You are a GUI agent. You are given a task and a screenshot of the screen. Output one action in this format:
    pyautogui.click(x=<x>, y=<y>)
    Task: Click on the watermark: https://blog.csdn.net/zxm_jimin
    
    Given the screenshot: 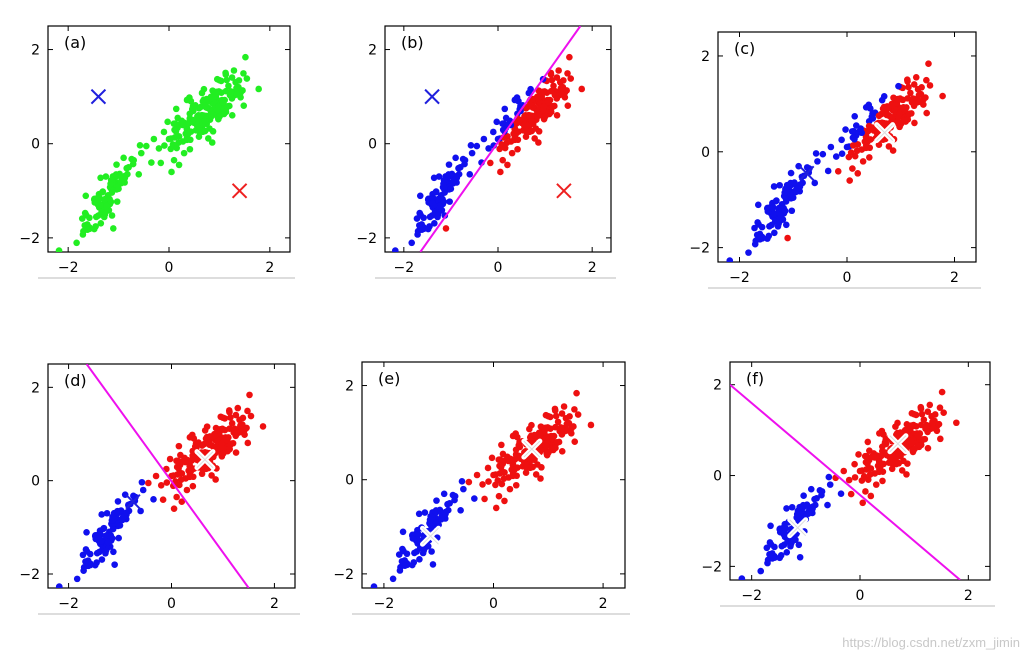 What is the action you would take?
    pyautogui.click(x=931, y=642)
    